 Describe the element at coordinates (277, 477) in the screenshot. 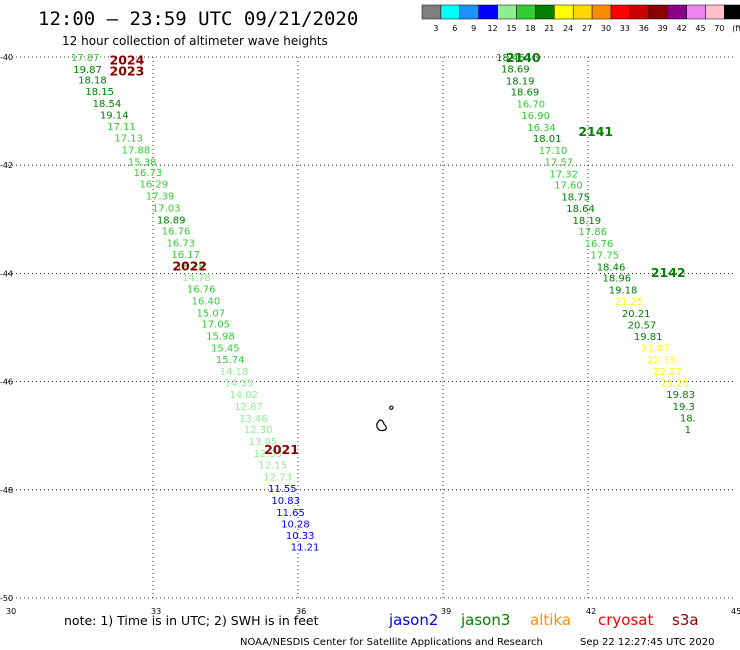

I see `wave-height-label: 12.73` at that location.